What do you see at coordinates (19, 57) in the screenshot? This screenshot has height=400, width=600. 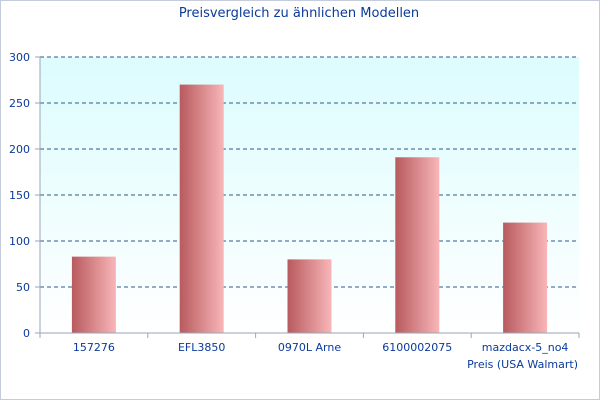 I see `y-tick-label: 300` at bounding box center [19, 57].